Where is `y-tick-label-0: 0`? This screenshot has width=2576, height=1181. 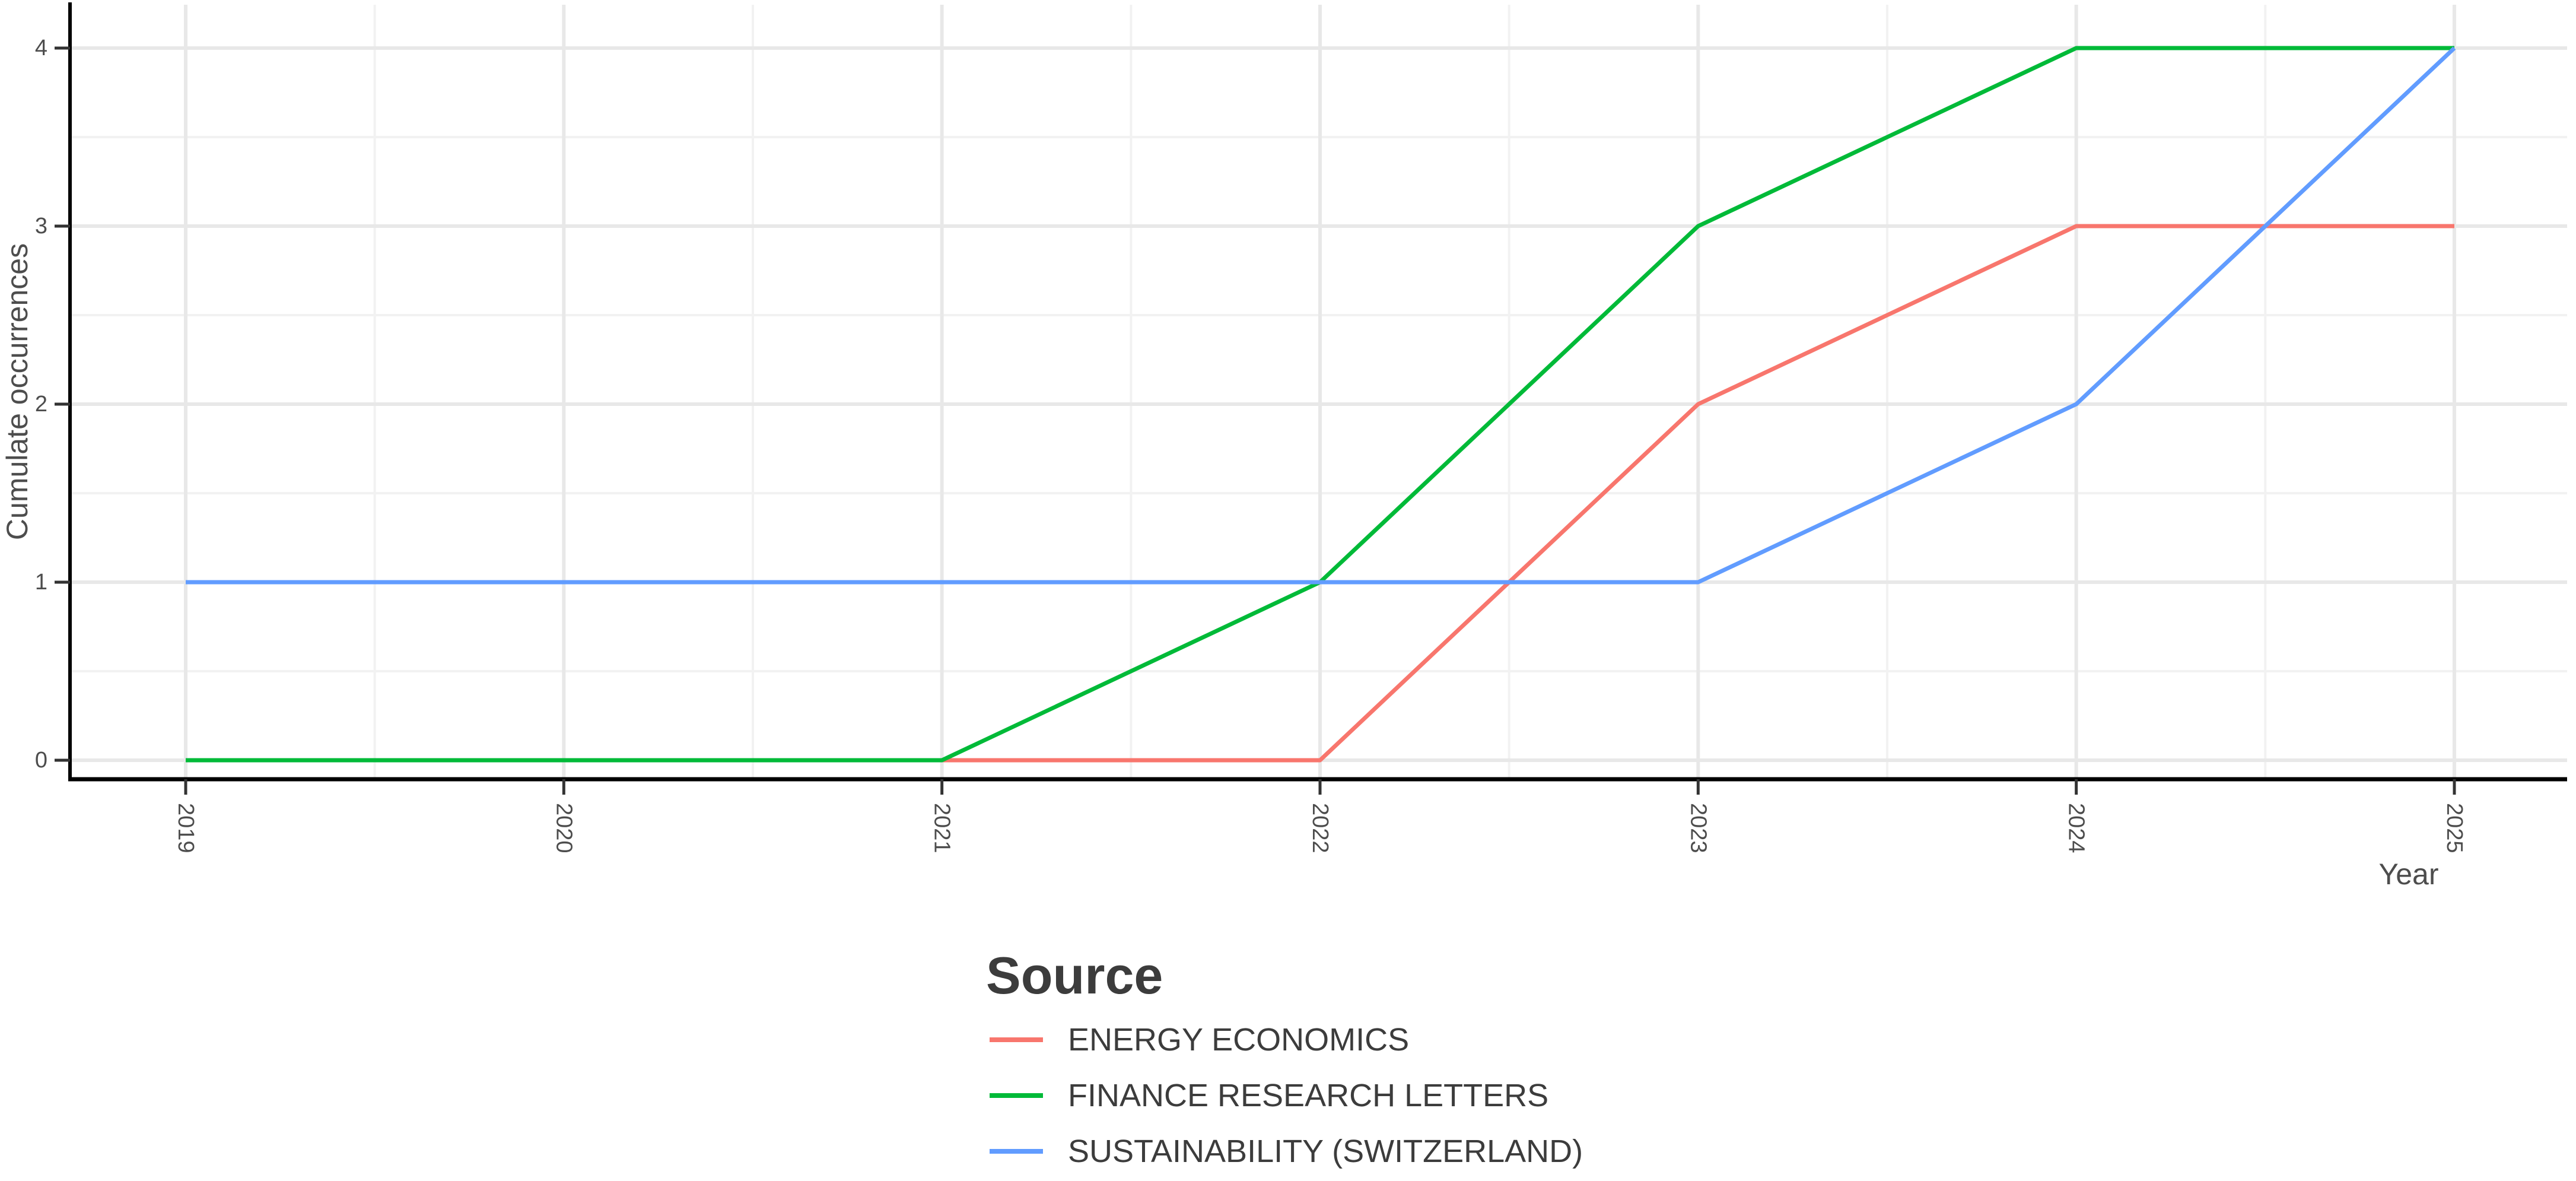 y-tick-label-0: 0 is located at coordinates (41, 761).